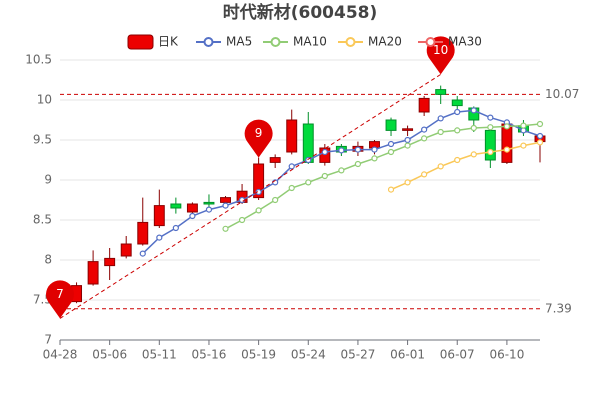 Image resolution: width=600 pixels, height=400 pixels. I want to click on x-tick-label: 06-10, so click(506, 355).